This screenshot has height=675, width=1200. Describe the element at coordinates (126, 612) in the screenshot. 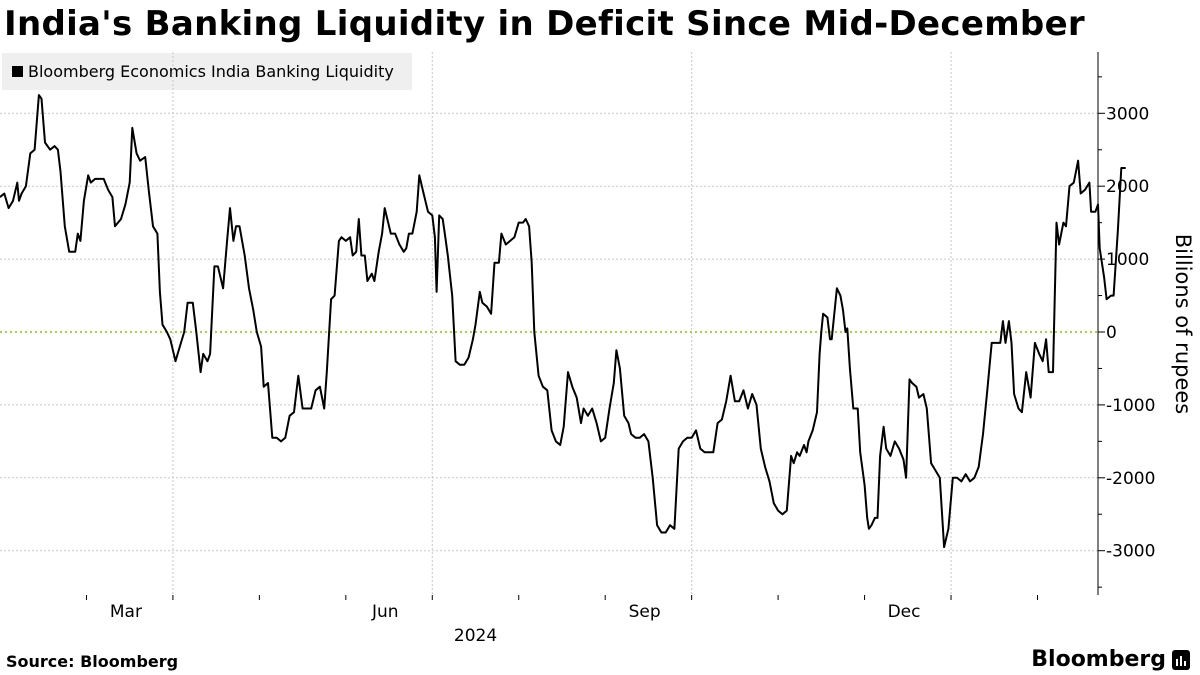

I see `x-tick-label: Mar` at that location.